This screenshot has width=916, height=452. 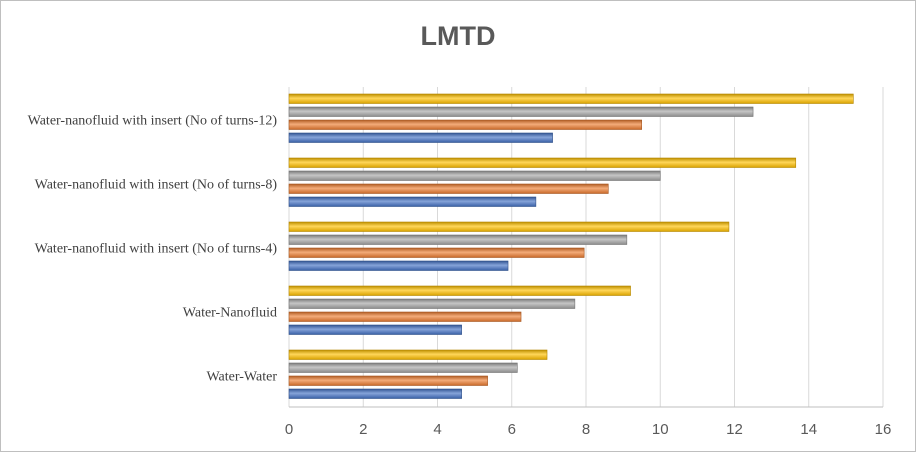 What do you see at coordinates (289, 429) in the screenshot?
I see `x-tick-label: 0` at bounding box center [289, 429].